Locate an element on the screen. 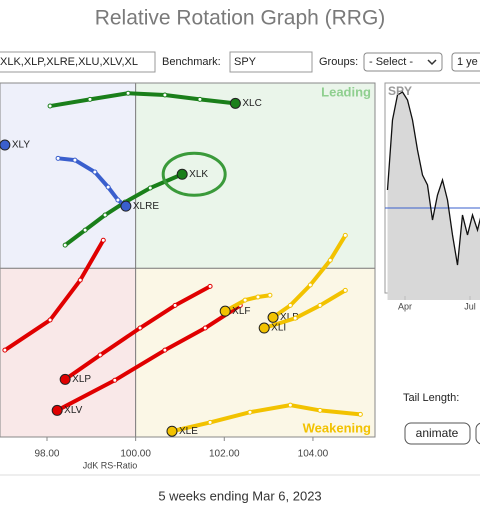  groups-text: - Select - is located at coordinates (391, 62).